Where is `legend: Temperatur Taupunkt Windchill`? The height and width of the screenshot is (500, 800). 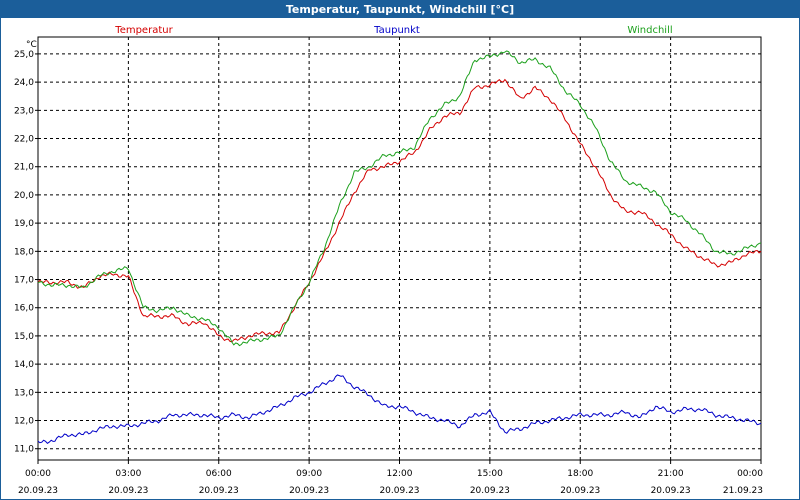
legend: Temperatur Taupunkt Windchill is located at coordinates (393, 30).